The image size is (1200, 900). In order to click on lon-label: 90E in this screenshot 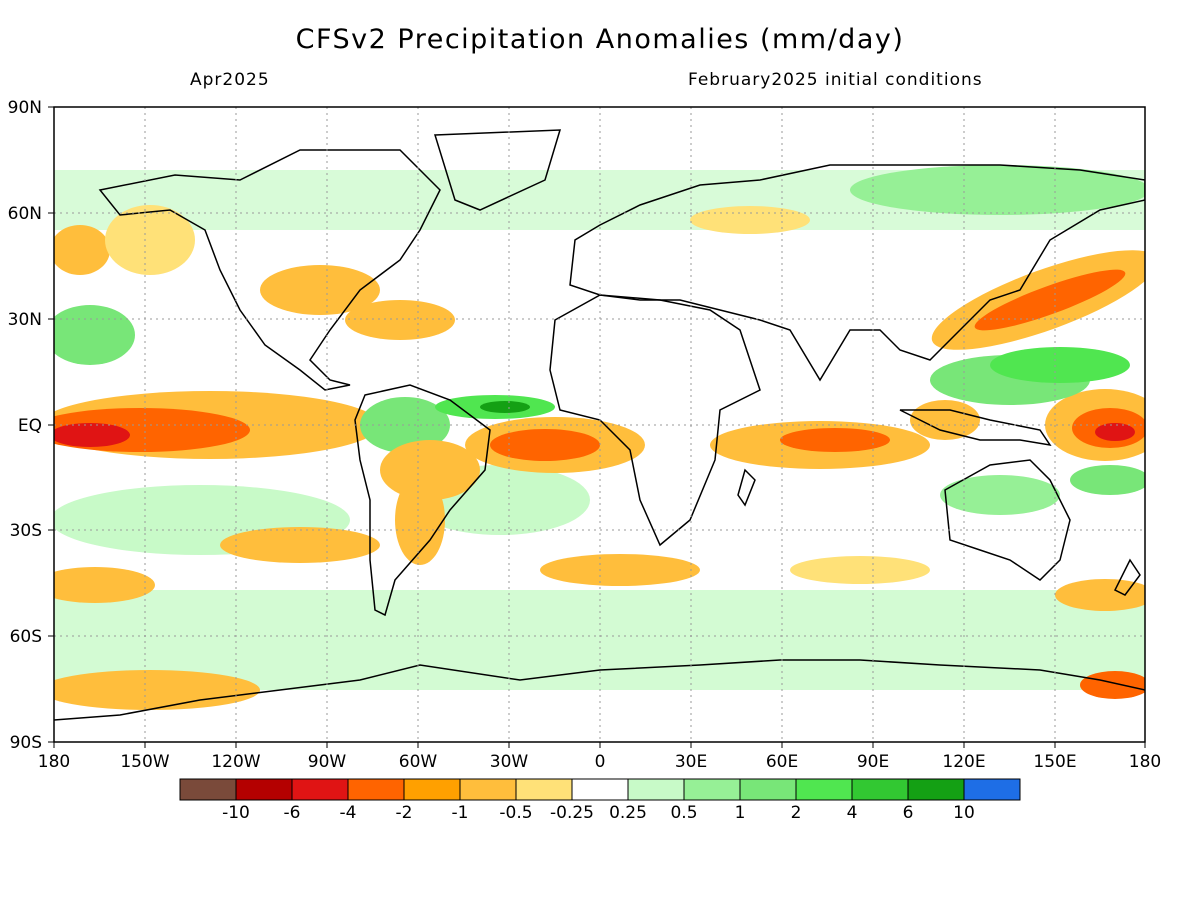, I will do `click(873, 762)`.